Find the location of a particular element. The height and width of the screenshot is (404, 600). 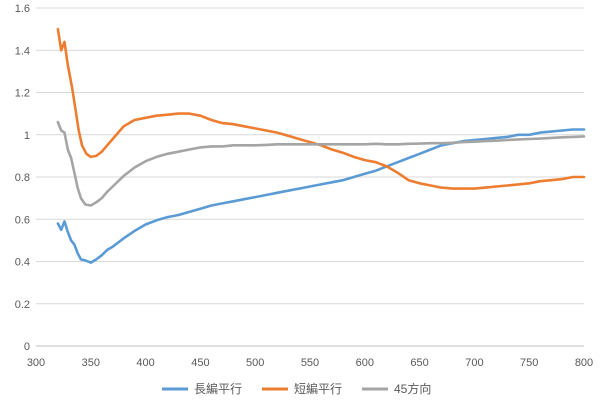

y-tick-label: 0.2 is located at coordinates (22, 305).